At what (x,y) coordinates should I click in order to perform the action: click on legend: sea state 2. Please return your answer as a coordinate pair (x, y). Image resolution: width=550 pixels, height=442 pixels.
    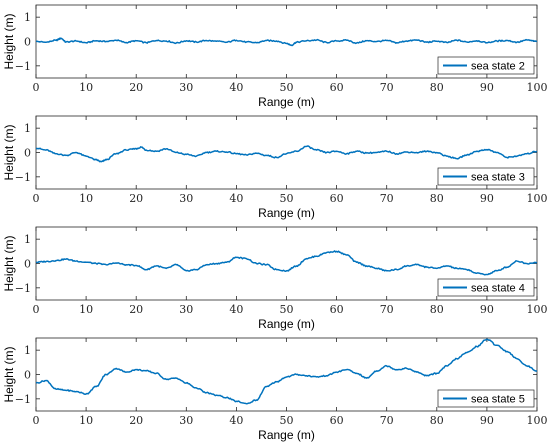
    Looking at the image, I should click on (486, 65).